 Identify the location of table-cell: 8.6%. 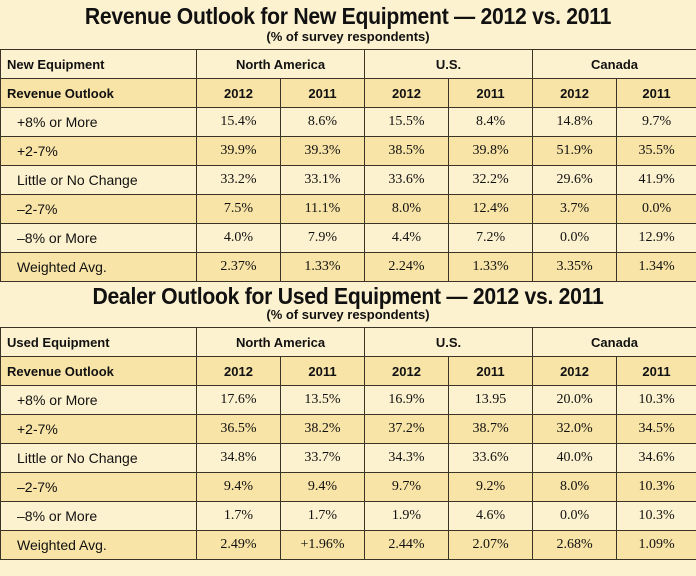
(322, 122).